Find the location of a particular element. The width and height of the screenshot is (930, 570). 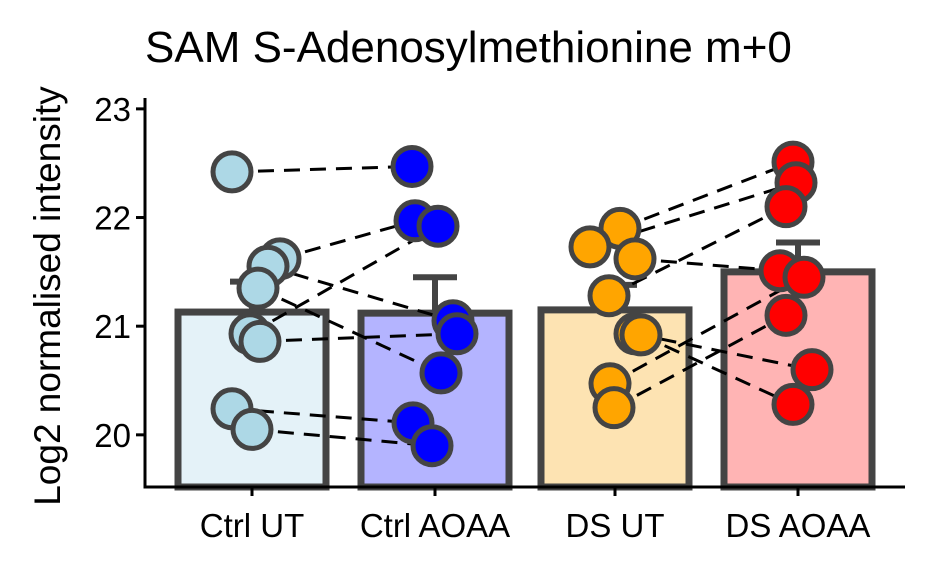

y-tick-label: 23 is located at coordinates (112, 109).